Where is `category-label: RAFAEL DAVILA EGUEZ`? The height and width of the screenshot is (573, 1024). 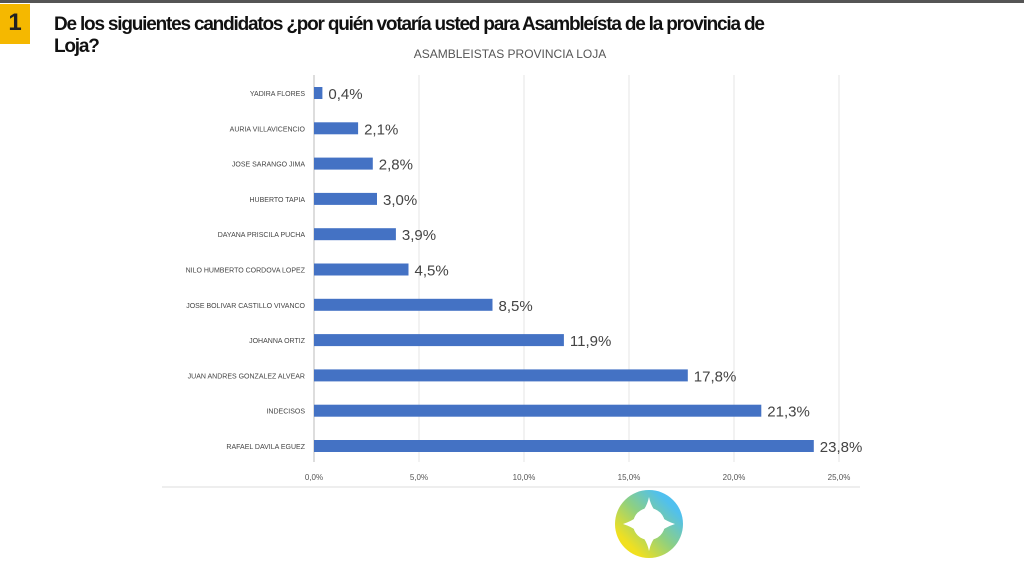
category-label: RAFAEL DAVILA EGUEZ is located at coordinates (265, 447).